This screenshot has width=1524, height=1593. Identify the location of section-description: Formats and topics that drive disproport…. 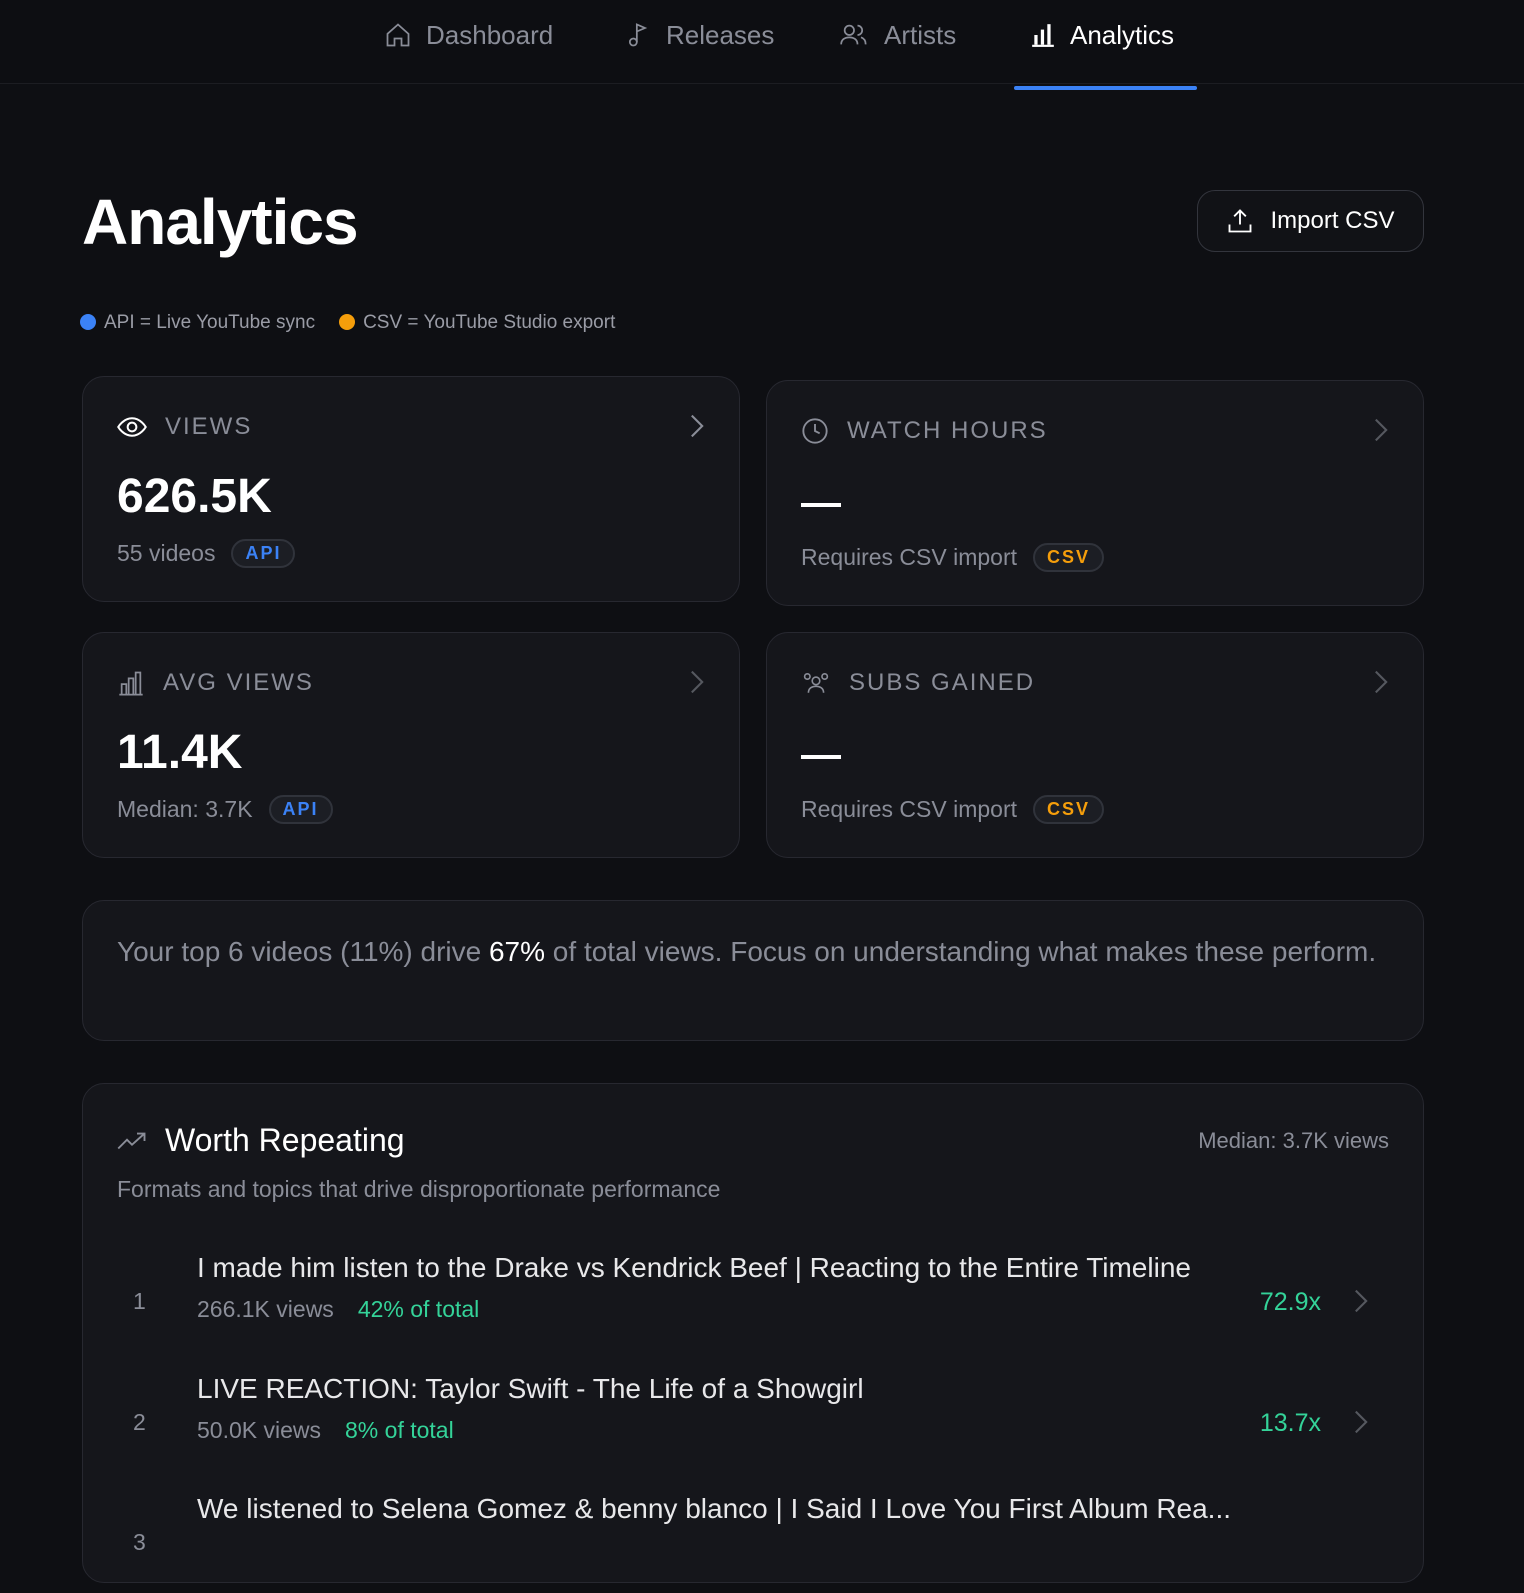
(419, 1189).